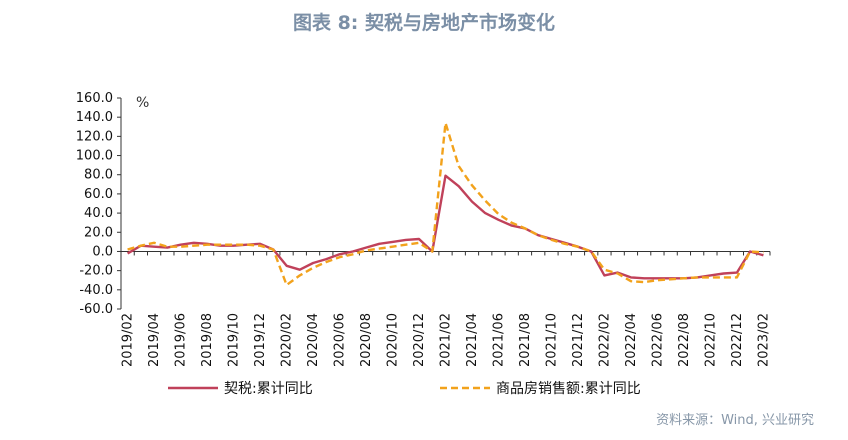 The image size is (848, 440). What do you see at coordinates (737, 340) in the screenshot?
I see `x-tick-label: 2022/12` at bounding box center [737, 340].